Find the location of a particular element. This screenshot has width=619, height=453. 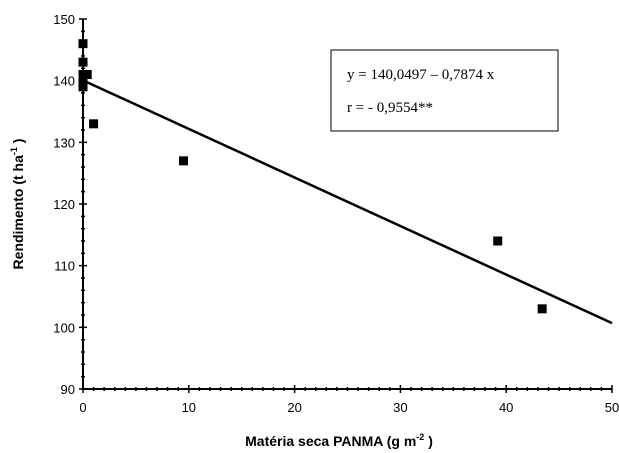

x-tick-label: 30 is located at coordinates (400, 407).